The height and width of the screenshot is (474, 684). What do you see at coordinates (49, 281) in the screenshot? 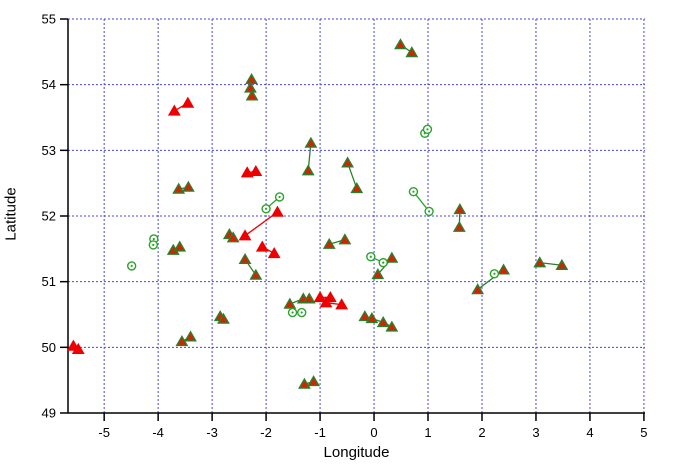
I see `y-tick-label: 51` at bounding box center [49, 281].